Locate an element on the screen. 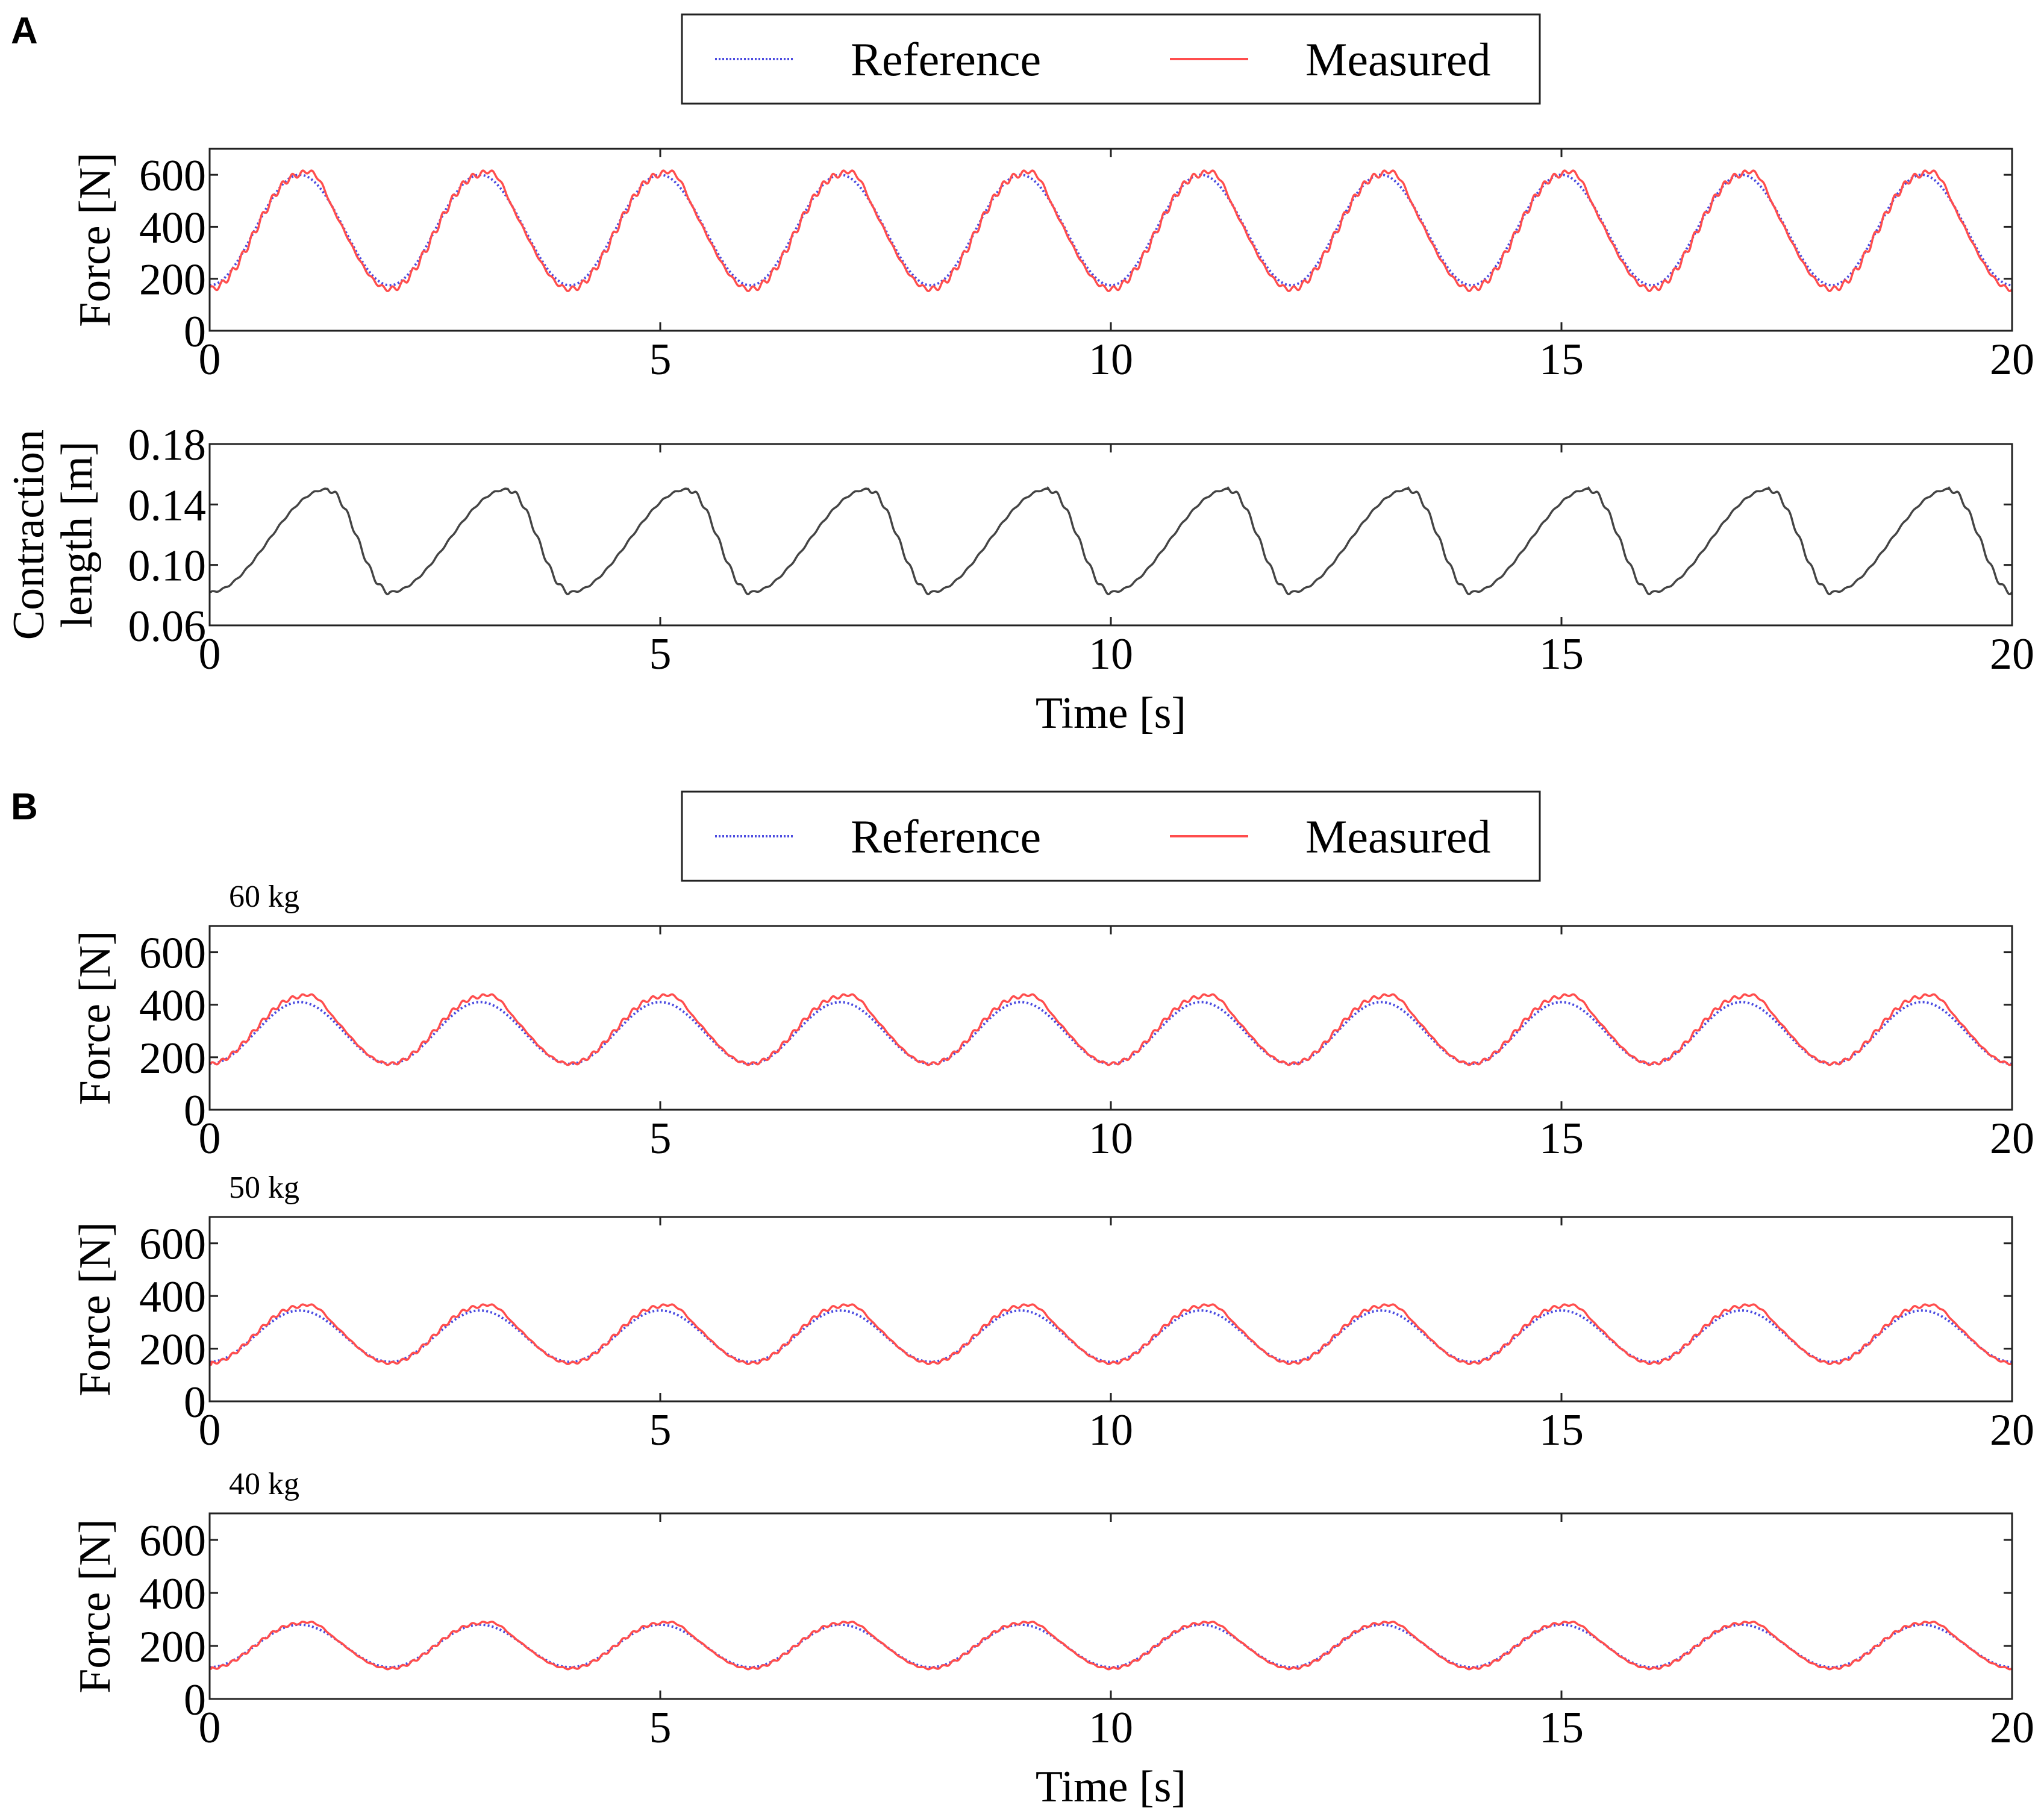  y-tick-label: 0.18 is located at coordinates (167, 445).